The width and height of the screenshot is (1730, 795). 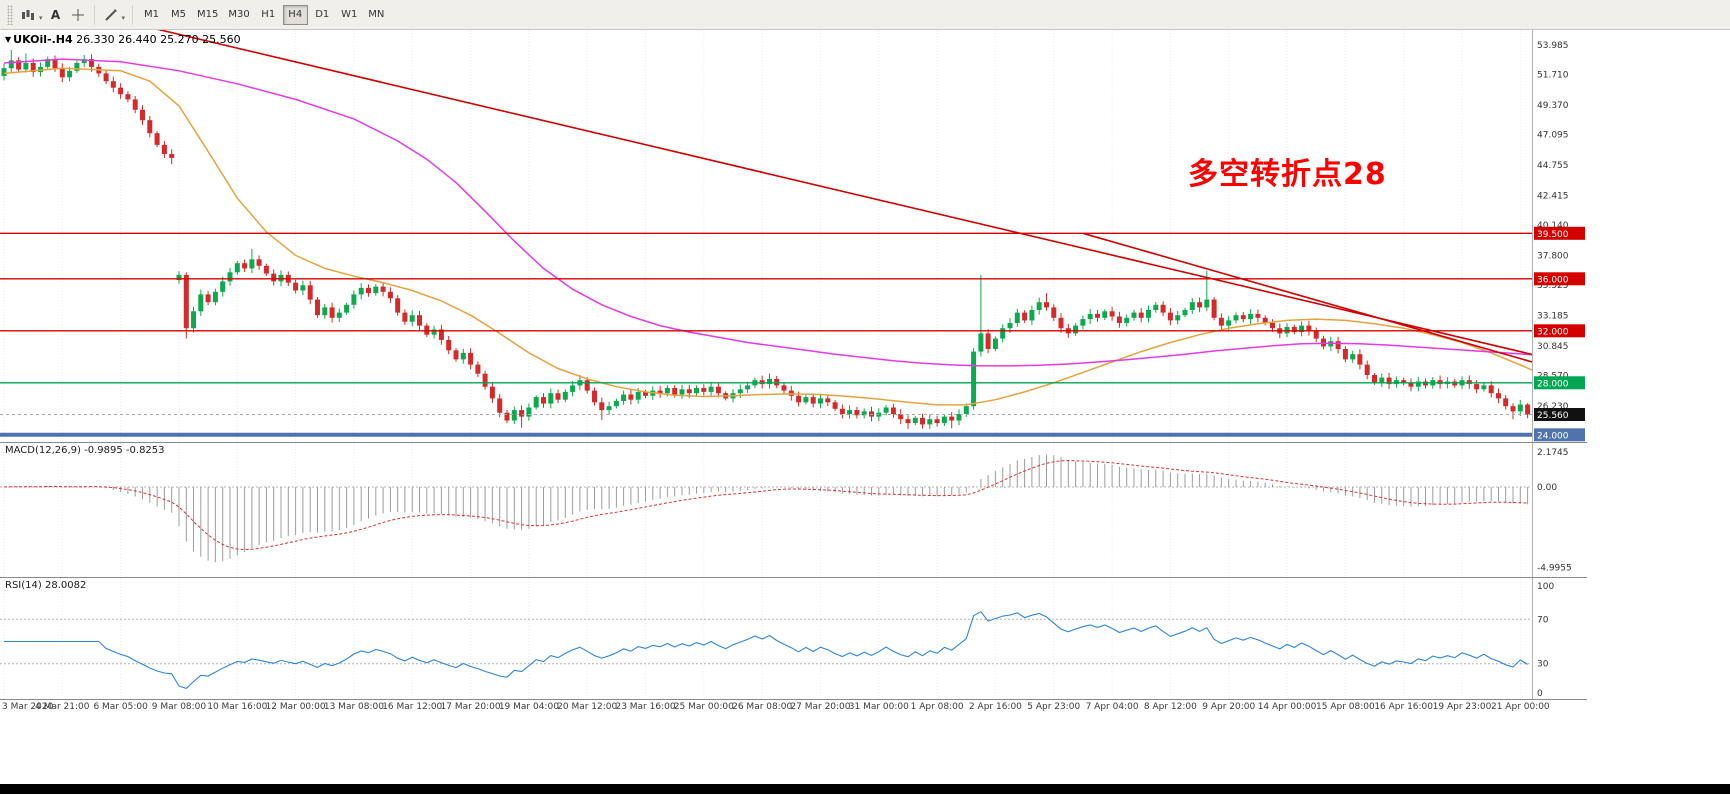 I want to click on timeframe-d1-button: D1, so click(x=322, y=14).